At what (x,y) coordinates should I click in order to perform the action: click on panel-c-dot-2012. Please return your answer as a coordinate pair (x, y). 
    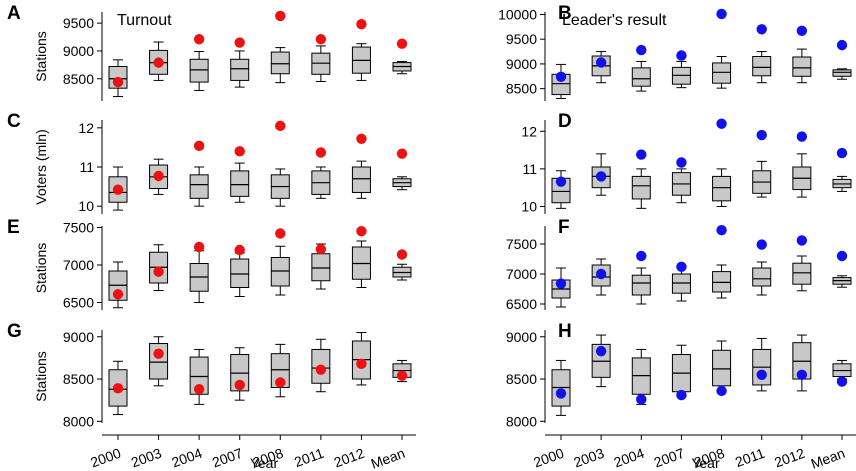
    Looking at the image, I should click on (361, 138).